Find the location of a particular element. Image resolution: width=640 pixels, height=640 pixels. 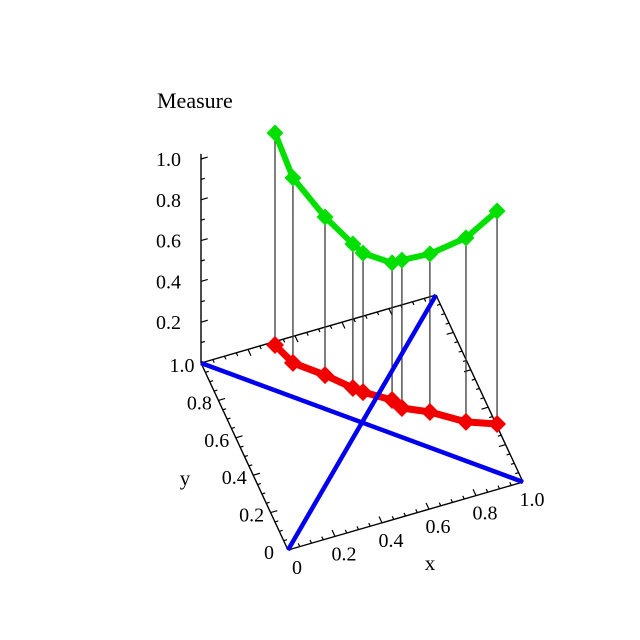

y-tick-label: 0.6 is located at coordinates (216, 441).